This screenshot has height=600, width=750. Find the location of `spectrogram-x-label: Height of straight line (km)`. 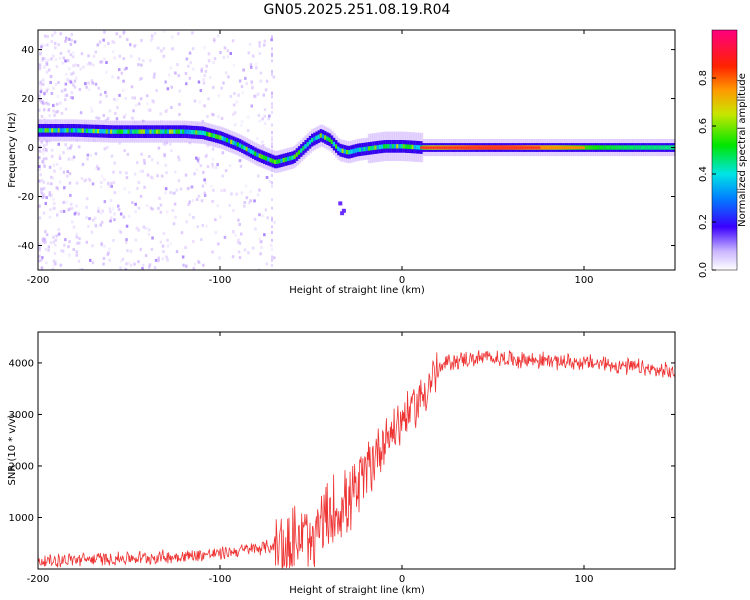

spectrogram-x-label: Height of straight line (km) is located at coordinates (357, 290).